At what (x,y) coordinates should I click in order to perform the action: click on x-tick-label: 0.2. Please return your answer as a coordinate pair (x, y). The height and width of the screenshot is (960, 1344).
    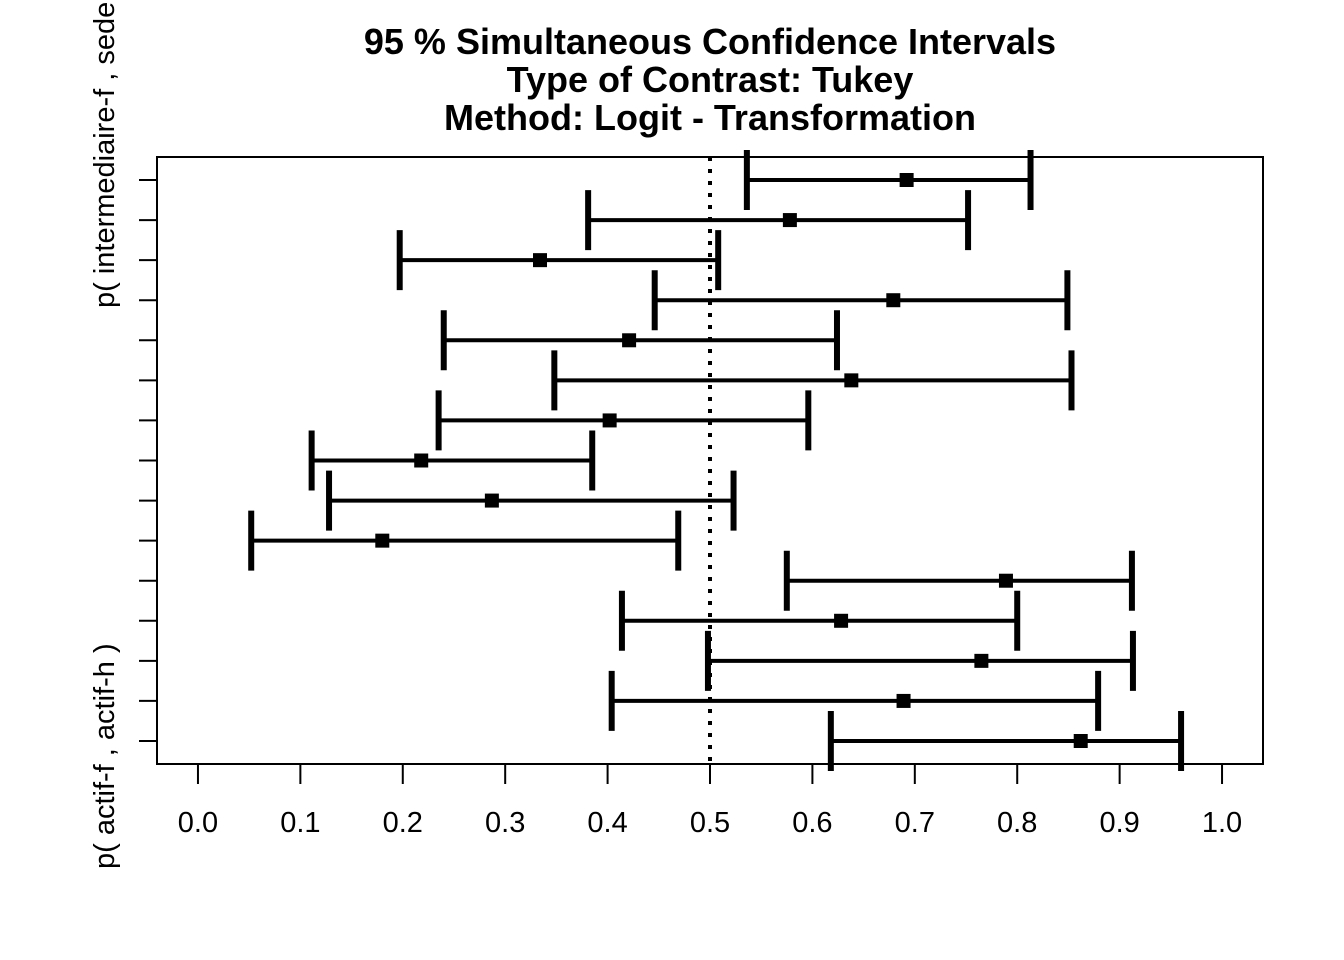
    Looking at the image, I should click on (403, 823).